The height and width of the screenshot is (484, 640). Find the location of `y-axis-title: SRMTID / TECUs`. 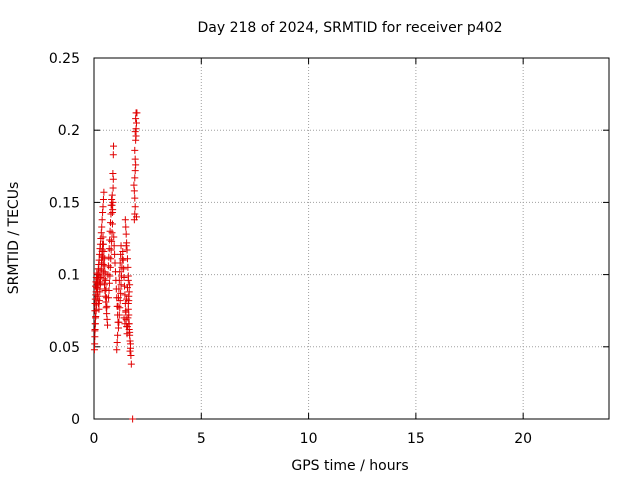

y-axis-title: SRMTID / TECUs is located at coordinates (14, 238).